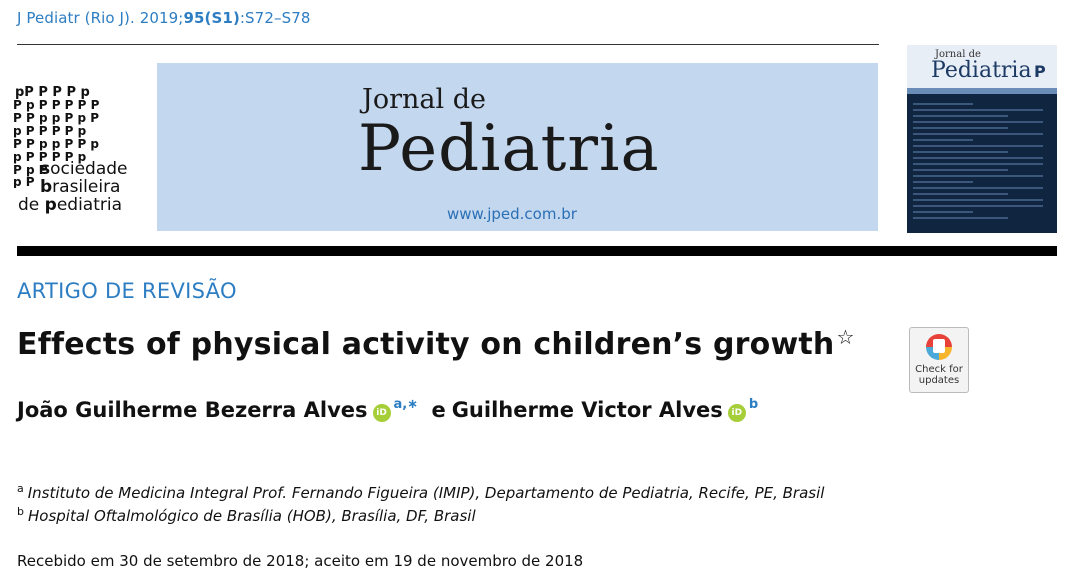 The image size is (1080, 583). Describe the element at coordinates (537, 251) in the screenshot. I see `banner-divider` at that location.